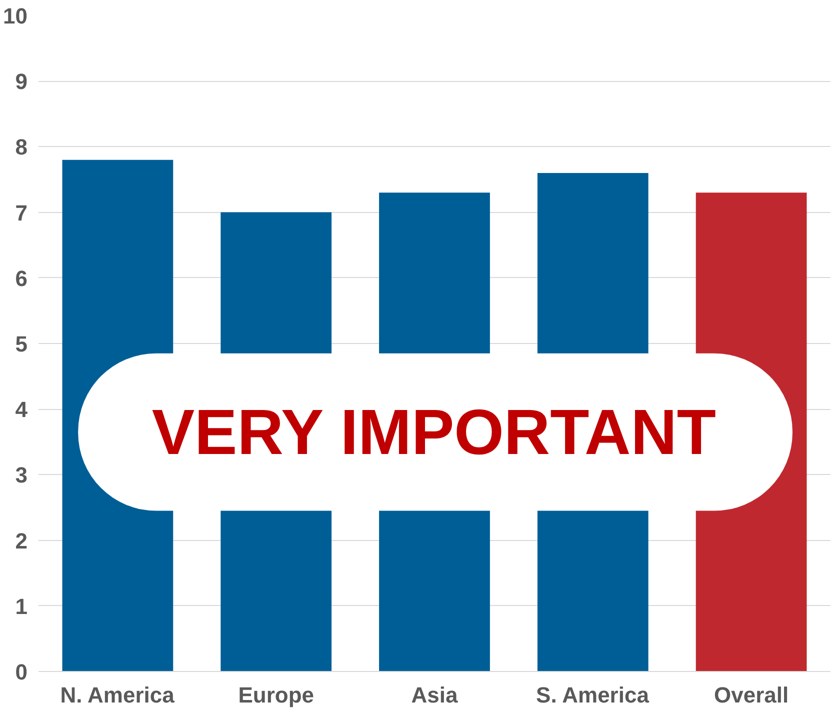 The height and width of the screenshot is (710, 835). I want to click on y-tick-label: 10, so click(15, 16).